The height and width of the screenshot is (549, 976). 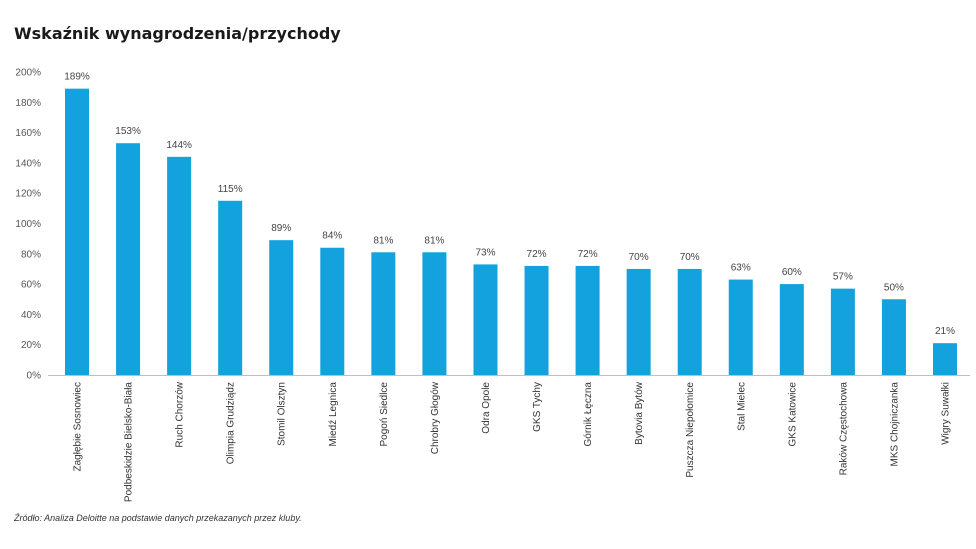 I want to click on category-label: Chrobry Głogów, so click(x=435, y=417).